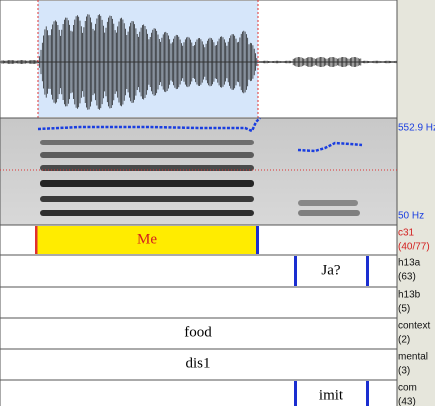 Image resolution: width=435 pixels, height=406 pixels. Describe the element at coordinates (411, 216) in the screenshot. I see `pitch-min-label: 50 Hz` at that location.